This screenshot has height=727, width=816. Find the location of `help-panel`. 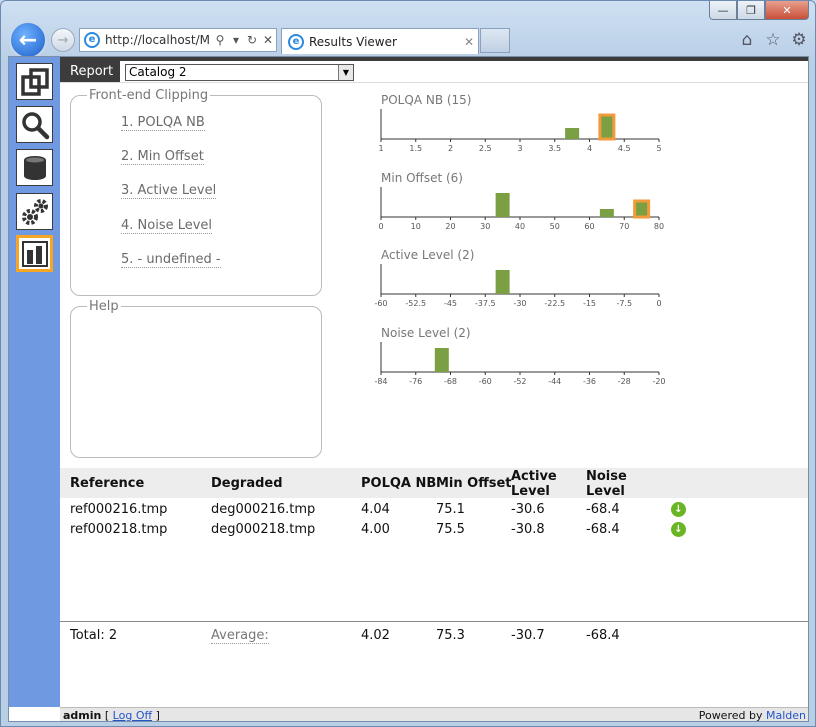

help-panel is located at coordinates (196, 382).